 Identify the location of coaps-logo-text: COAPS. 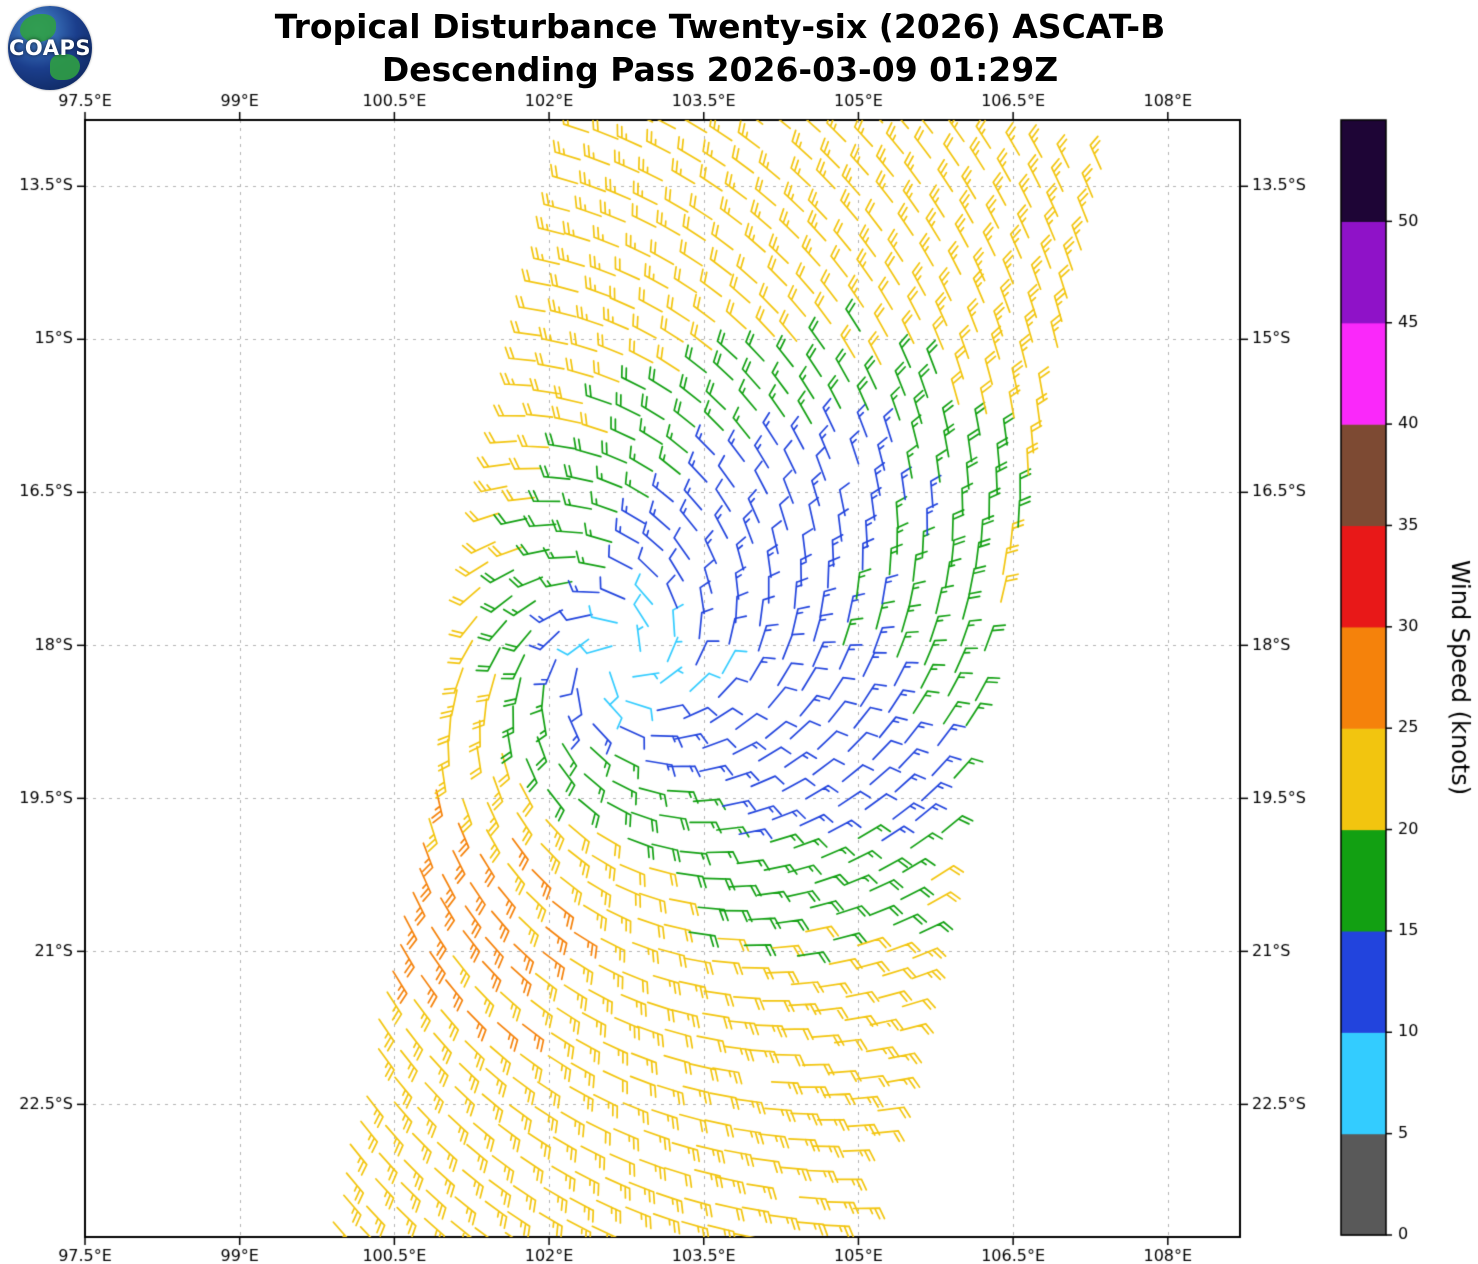
(50, 48).